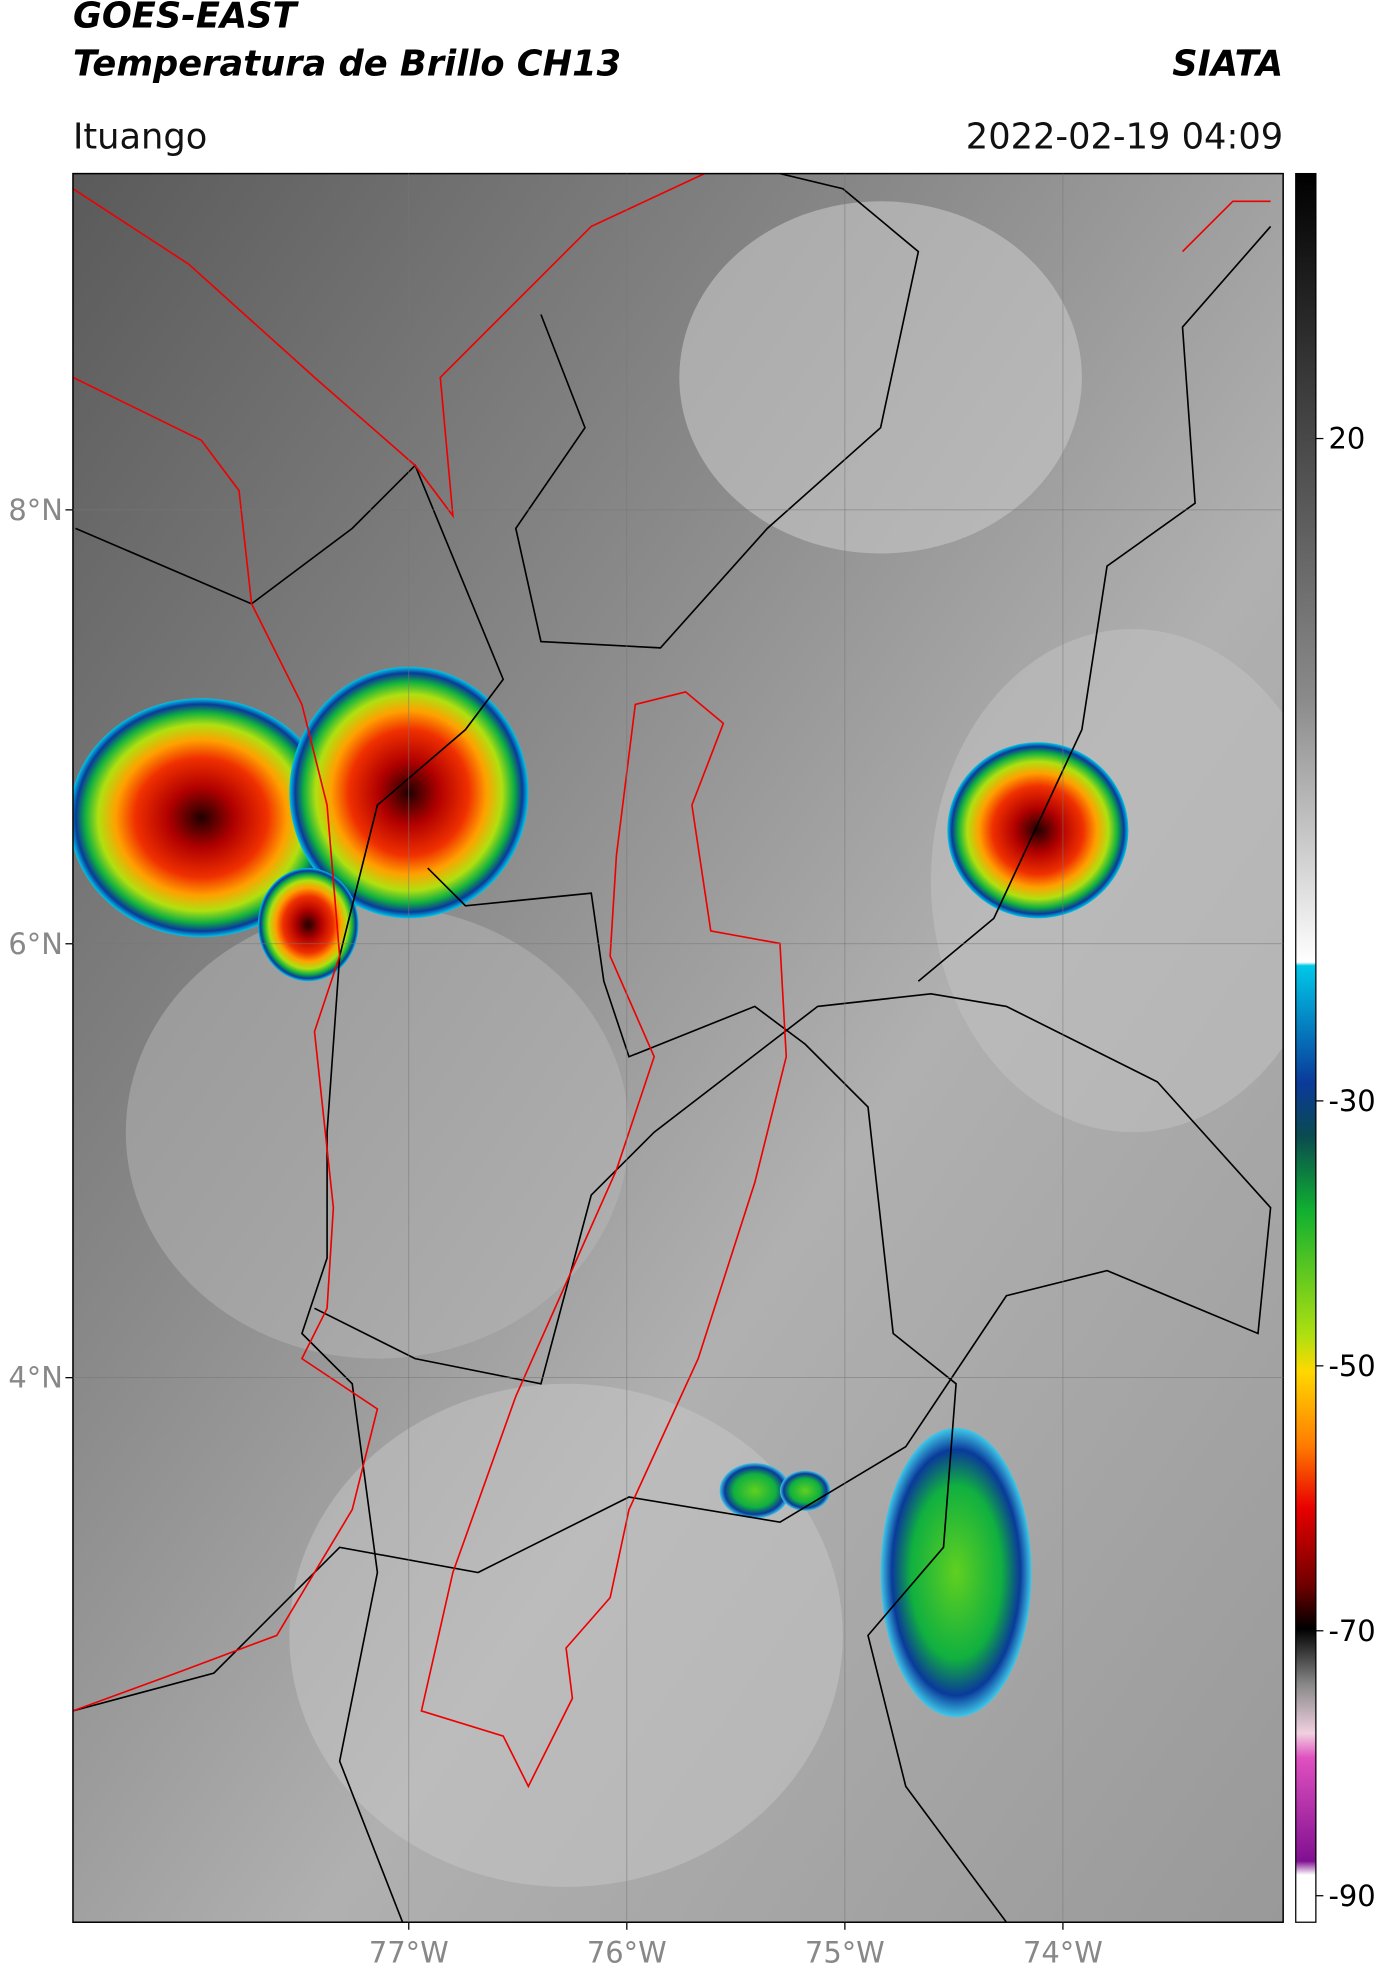 The width and height of the screenshot is (1384, 1981). What do you see at coordinates (845, 1952) in the screenshot?
I see `lon-label: 75°W` at bounding box center [845, 1952].